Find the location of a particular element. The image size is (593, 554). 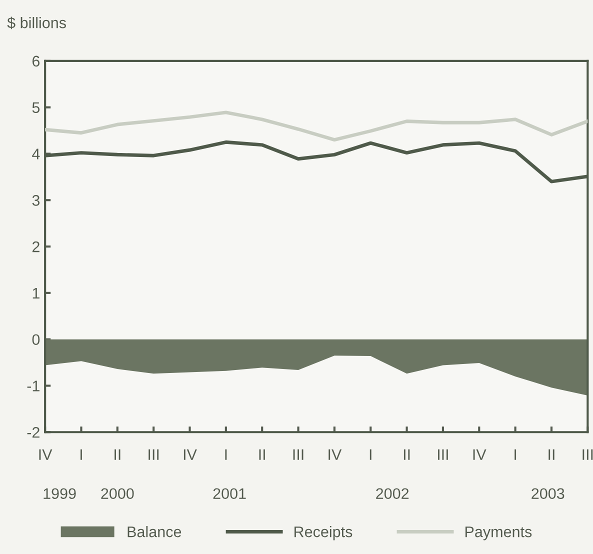

legend-label: Receipts is located at coordinates (323, 533).